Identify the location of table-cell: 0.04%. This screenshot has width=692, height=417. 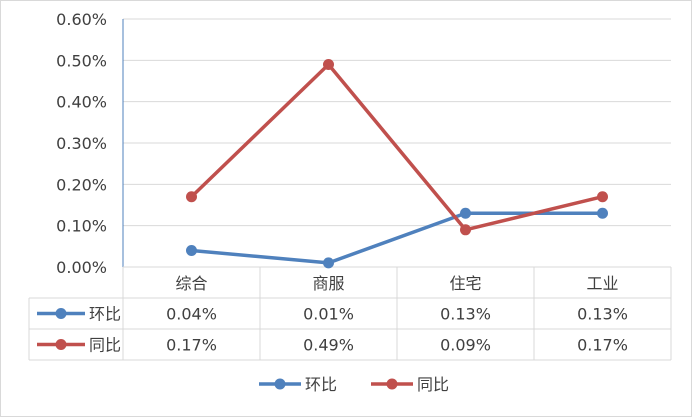
(191, 314).